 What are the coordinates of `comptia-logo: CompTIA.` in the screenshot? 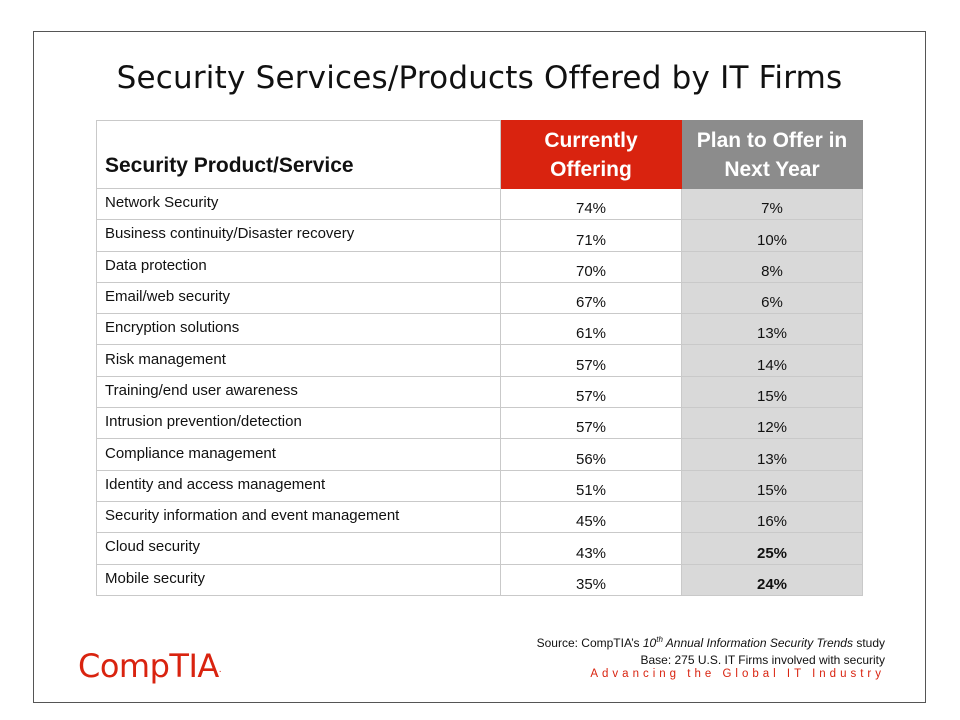 It's located at (150, 666).